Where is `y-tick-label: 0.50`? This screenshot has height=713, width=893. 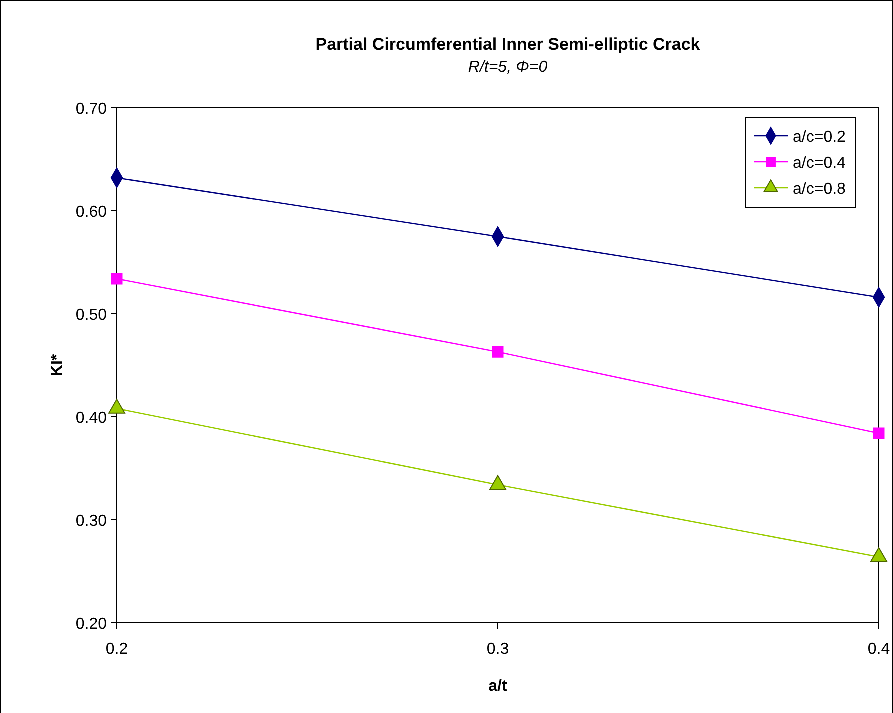
y-tick-label: 0.50 is located at coordinates (92, 315).